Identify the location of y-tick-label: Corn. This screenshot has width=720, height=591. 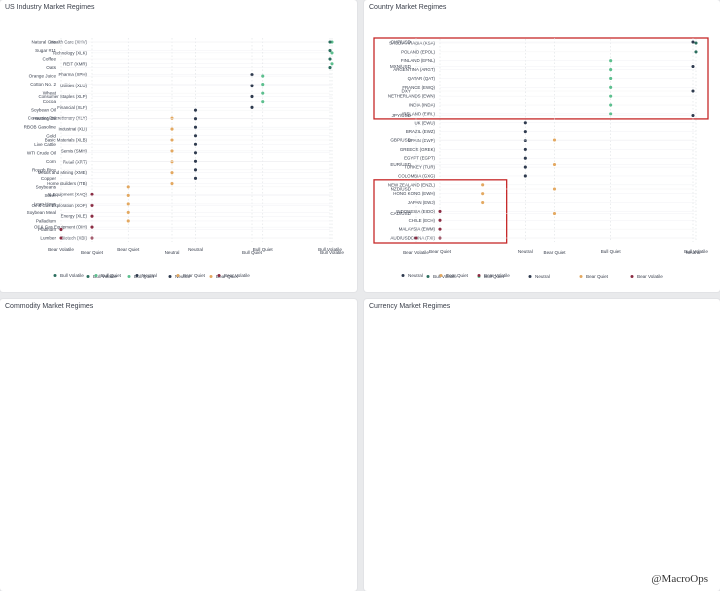
(51, 161).